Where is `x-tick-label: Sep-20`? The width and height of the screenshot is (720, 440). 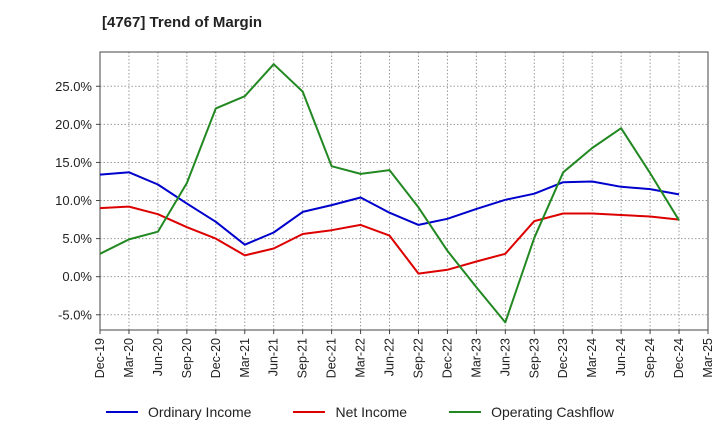 x-tick-label: Sep-20 is located at coordinates (187, 358).